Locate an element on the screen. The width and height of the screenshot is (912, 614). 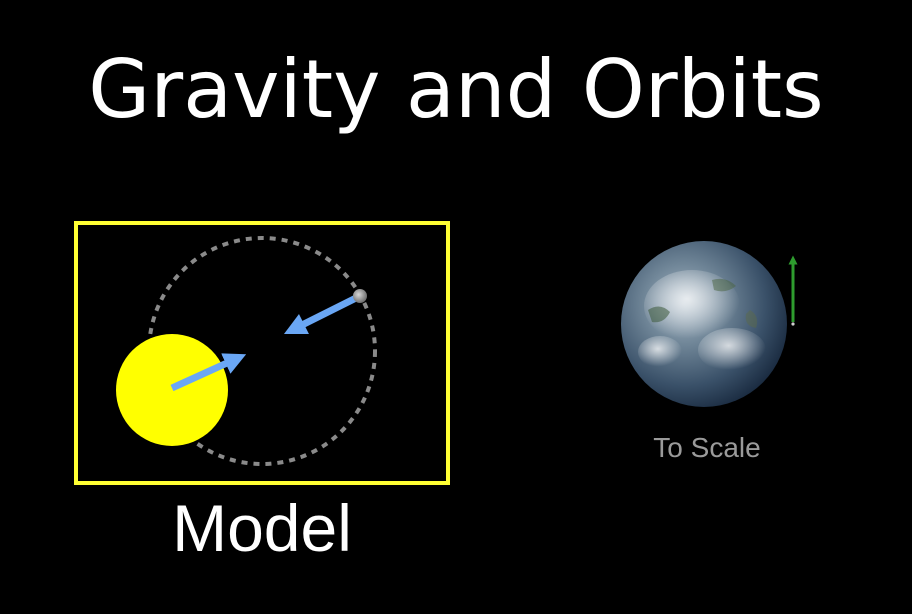
to-scale-diagram is located at coordinates (709, 324).